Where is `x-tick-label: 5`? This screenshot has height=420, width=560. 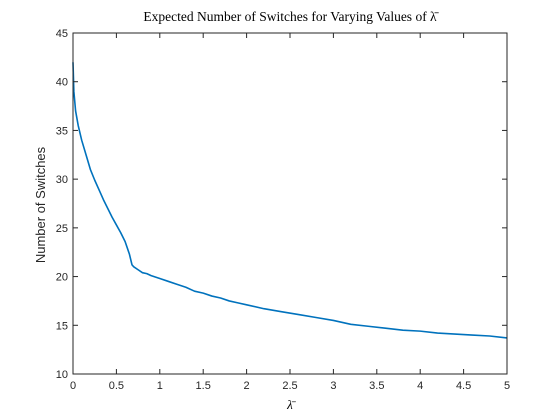 x-tick-label: 5 is located at coordinates (507, 386).